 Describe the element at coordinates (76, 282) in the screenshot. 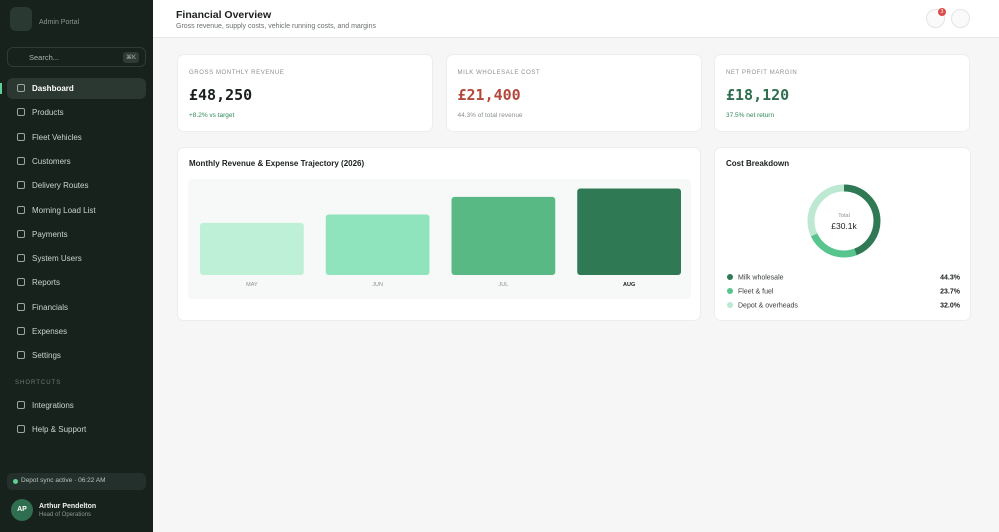

I see `nav-item: Reports` at that location.